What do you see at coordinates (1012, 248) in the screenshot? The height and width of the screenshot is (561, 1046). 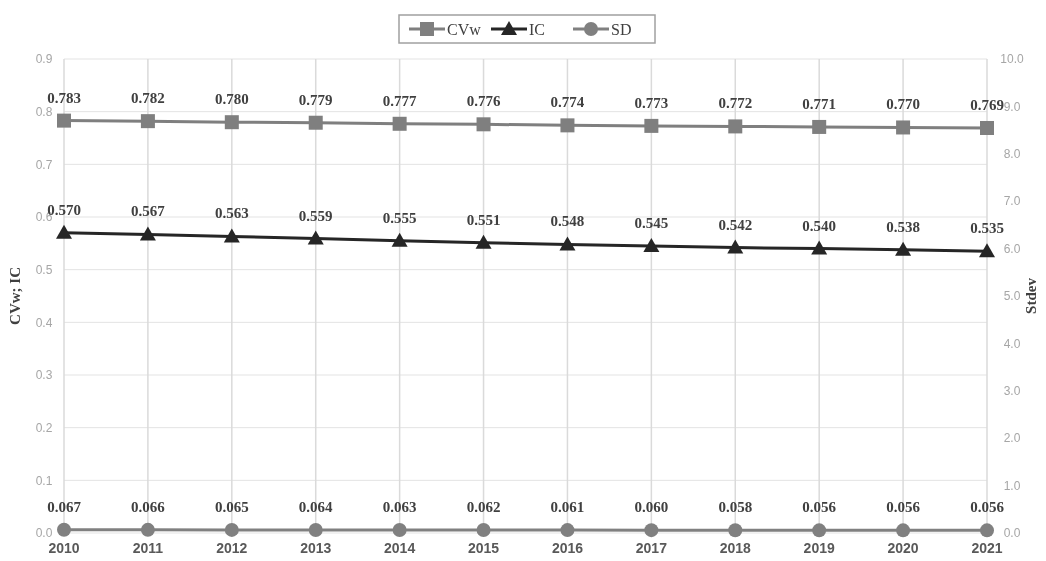 I see `y2-tick-label: 6.0` at bounding box center [1012, 248].